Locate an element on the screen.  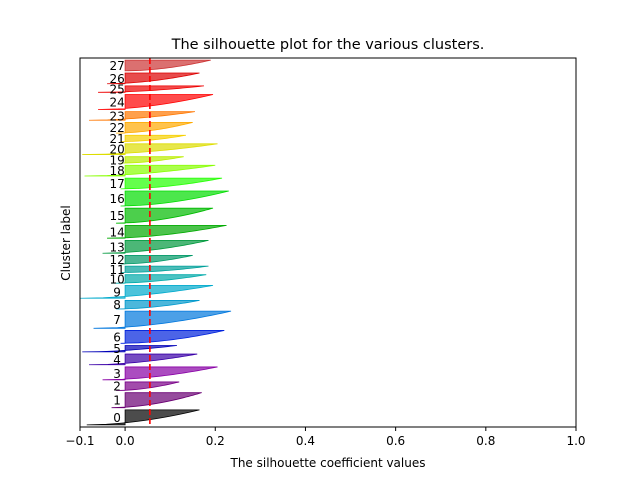
cluster-label-26: 26 is located at coordinates (116, 79).